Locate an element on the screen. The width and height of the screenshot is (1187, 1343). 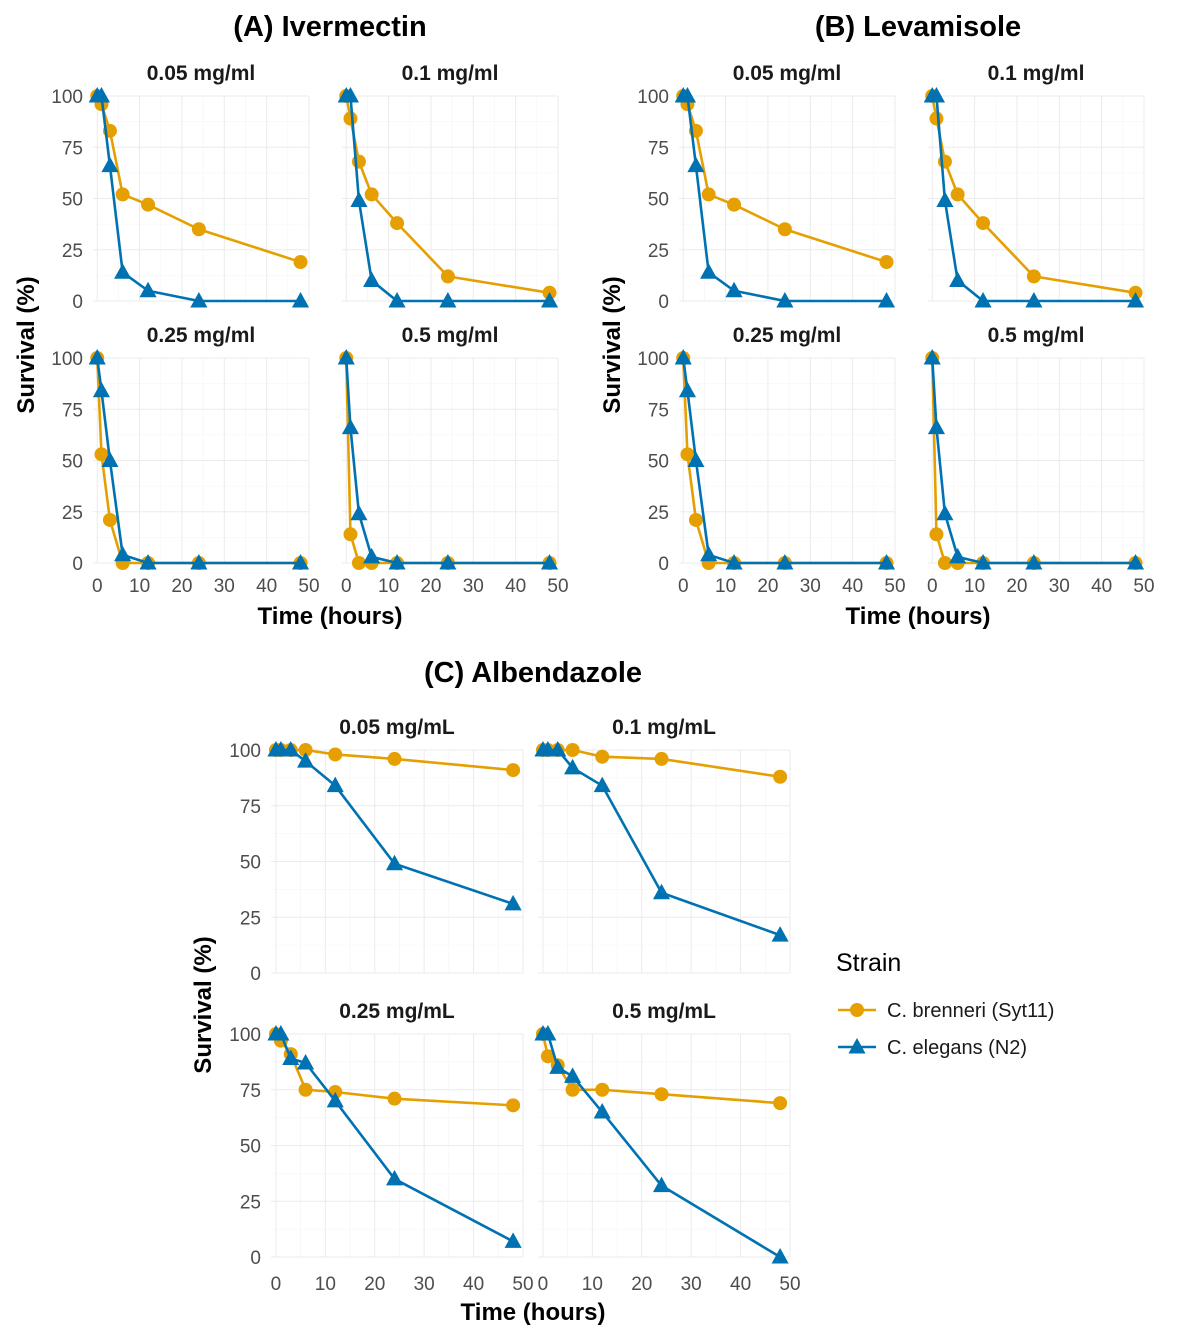
legend: Strain C. brenneri (Syt11) C. elegans (N2) is located at coordinates (945, 1004).